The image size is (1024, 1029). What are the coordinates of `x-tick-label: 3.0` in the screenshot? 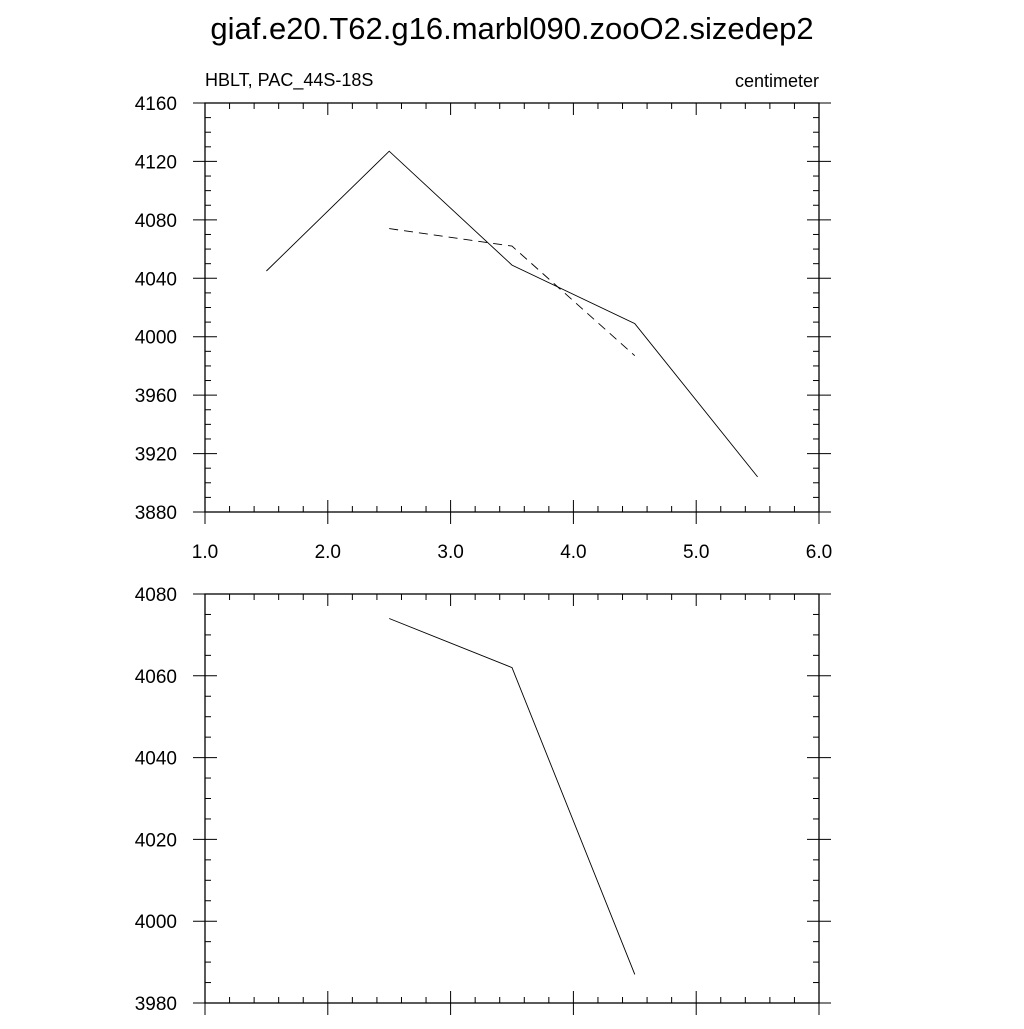 It's located at (450, 552).